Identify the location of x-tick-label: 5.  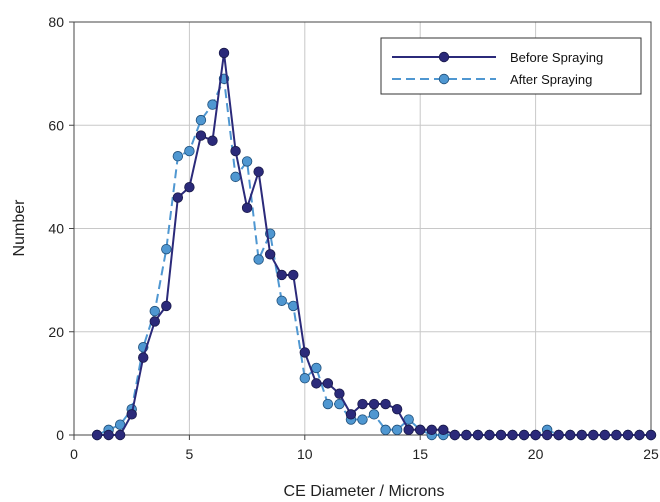
(190, 454).